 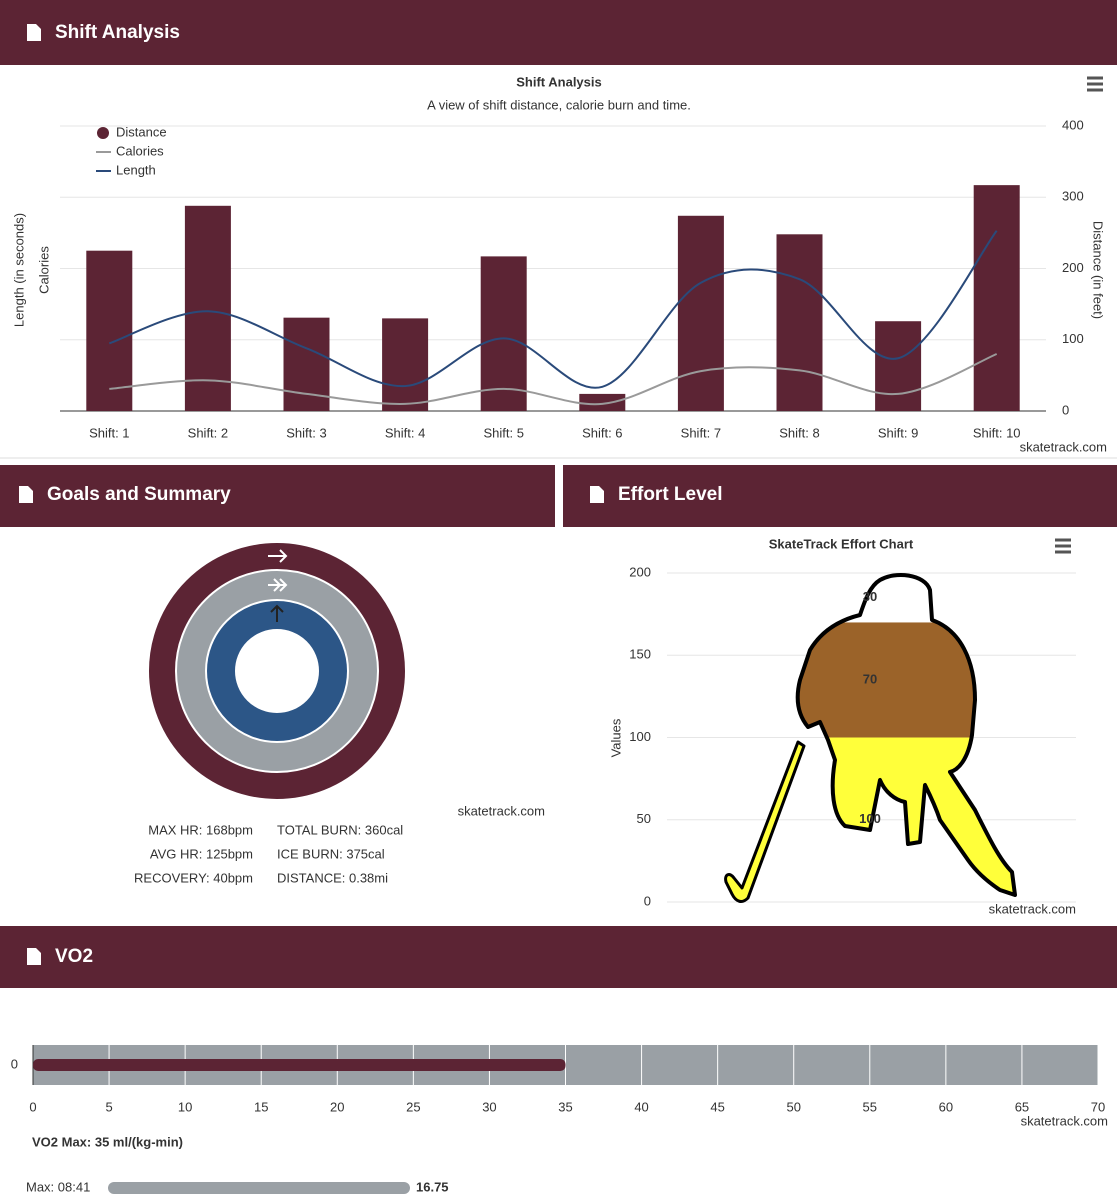 What do you see at coordinates (644, 818) in the screenshot?
I see `y-tick-label: 50` at bounding box center [644, 818].